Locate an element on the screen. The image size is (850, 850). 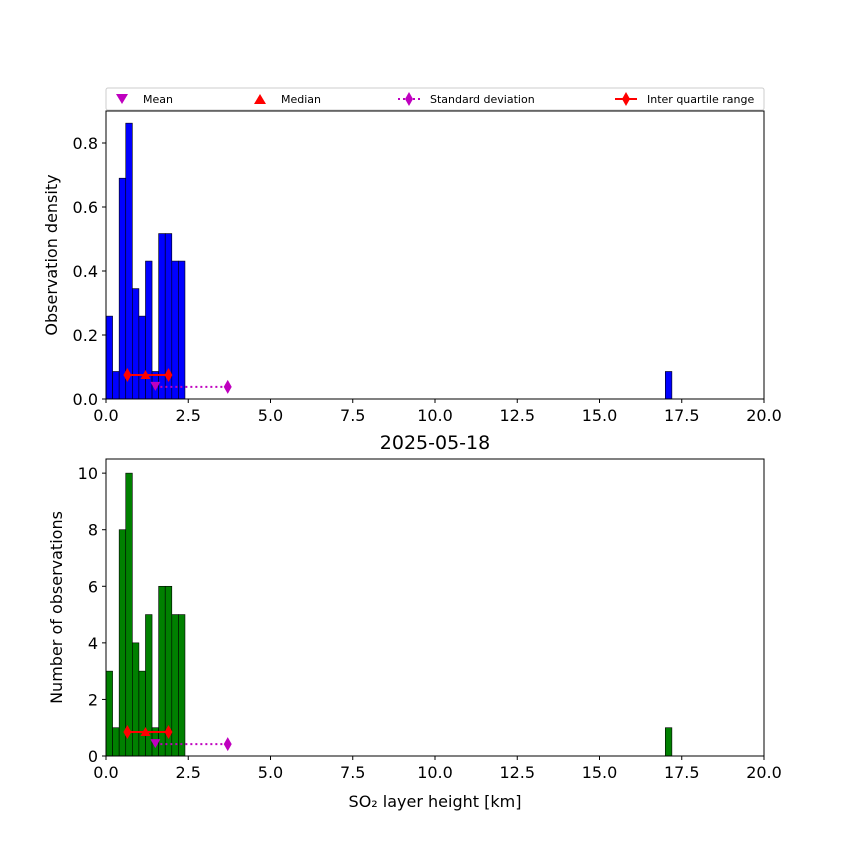
legend-std-label: Standard deviation is located at coordinates (482, 99).